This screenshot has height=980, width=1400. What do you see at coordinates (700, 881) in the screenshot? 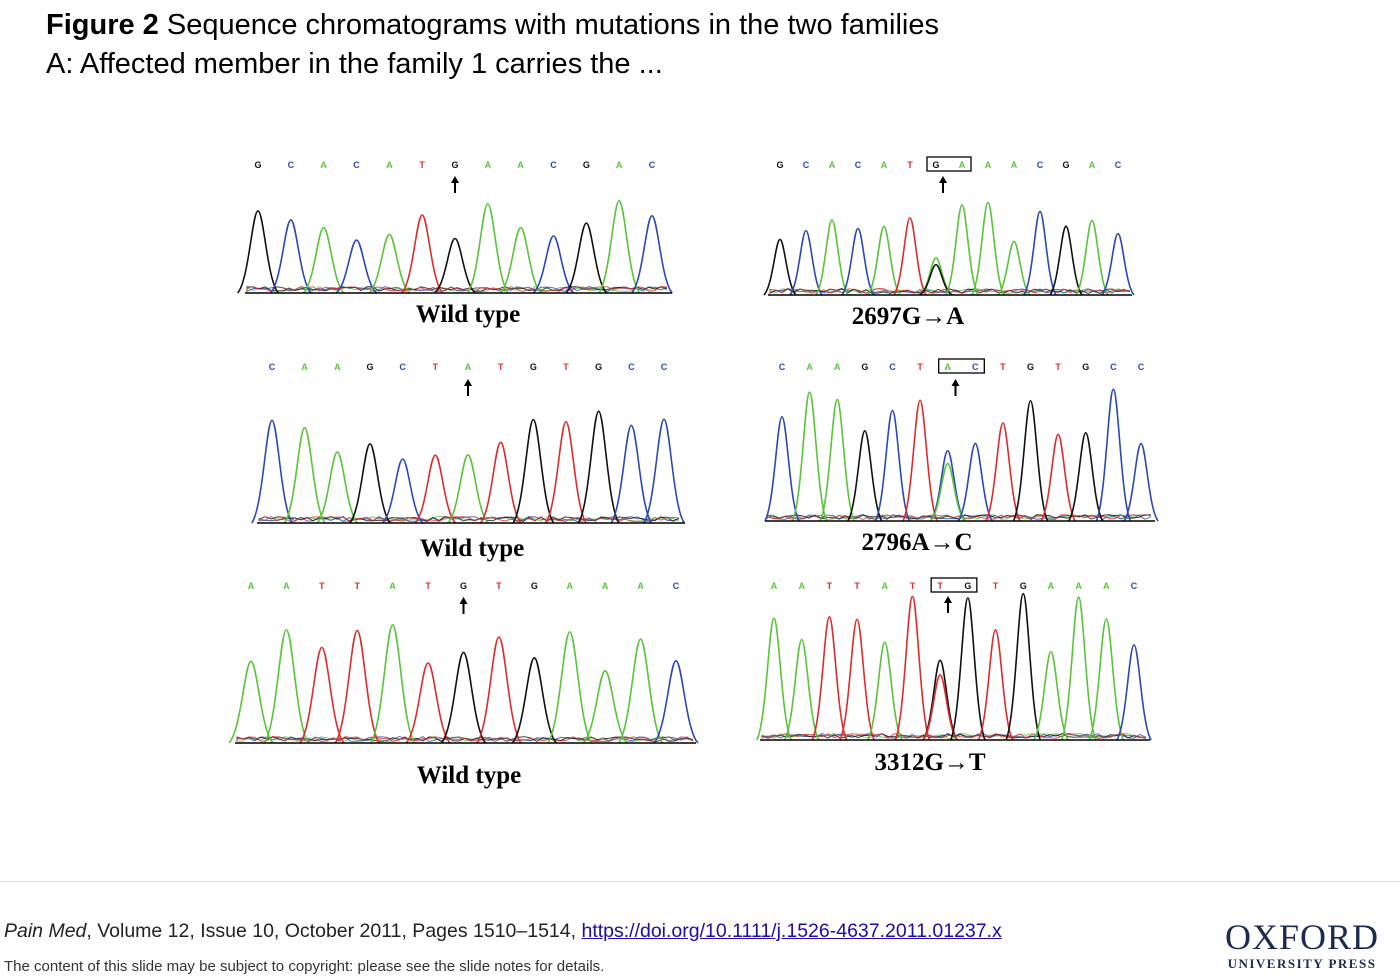
I see `footer-divider` at bounding box center [700, 881].